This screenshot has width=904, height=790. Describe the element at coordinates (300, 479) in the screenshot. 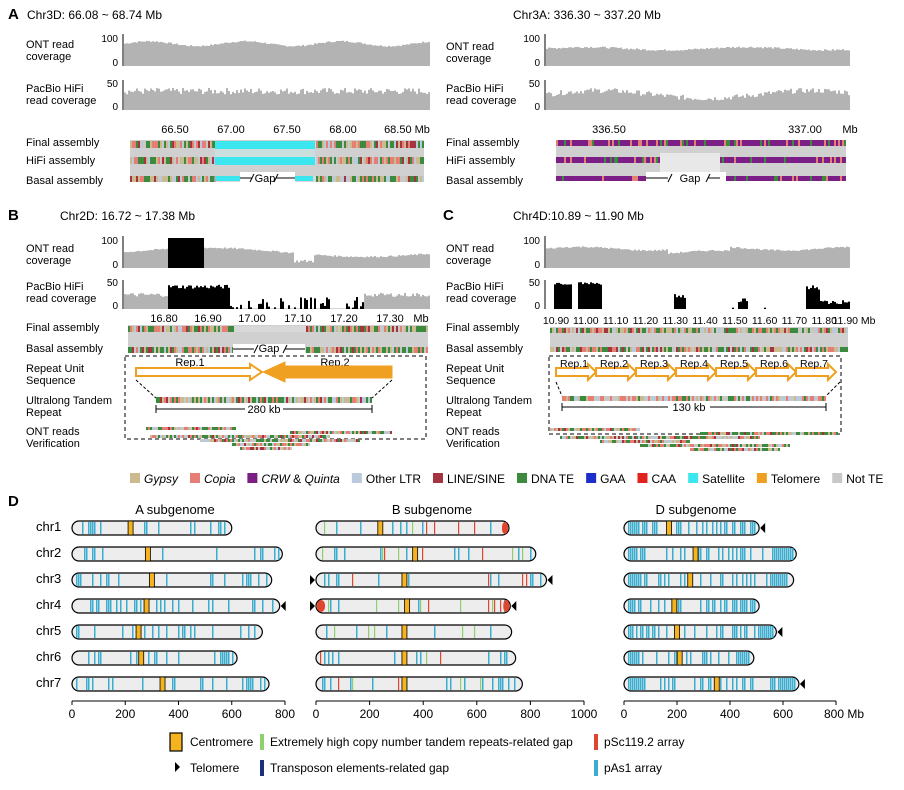

I see `legend-label: CRW & Quinta` at that location.